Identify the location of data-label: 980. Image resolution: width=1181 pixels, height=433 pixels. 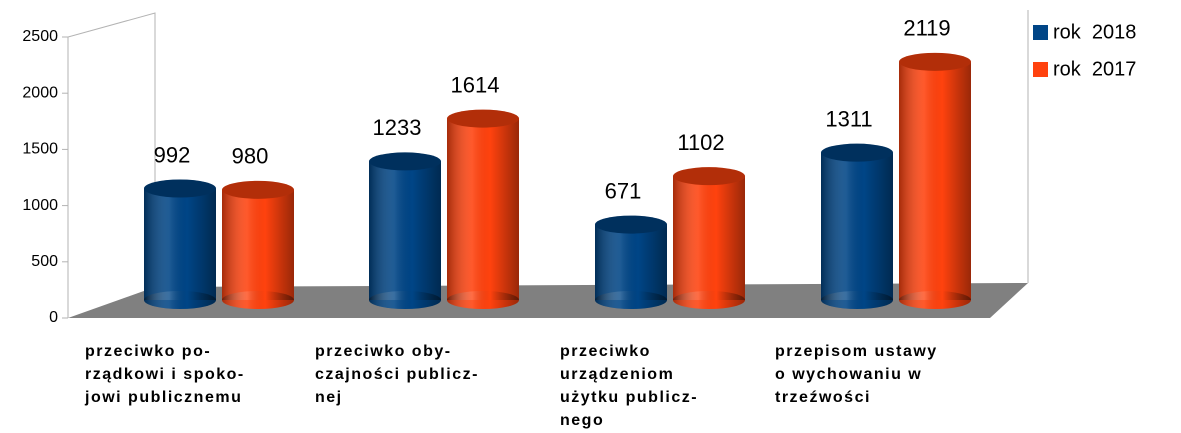
(250, 156).